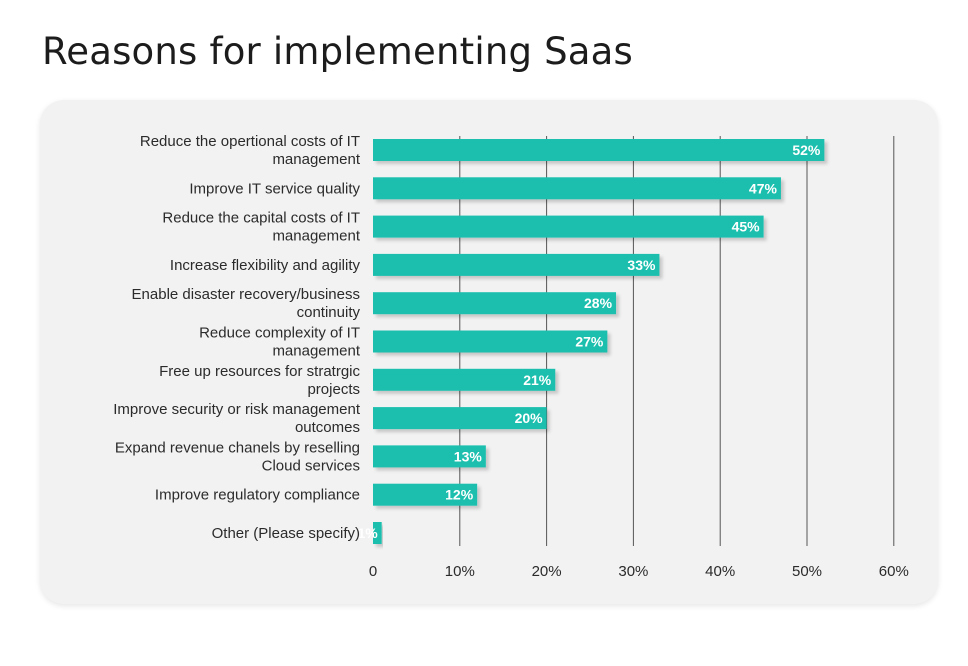 Image resolution: width=968 pixels, height=666 pixels. Describe the element at coordinates (257, 495) in the screenshot. I see `category-label: Improve regulatory compliance` at that location.